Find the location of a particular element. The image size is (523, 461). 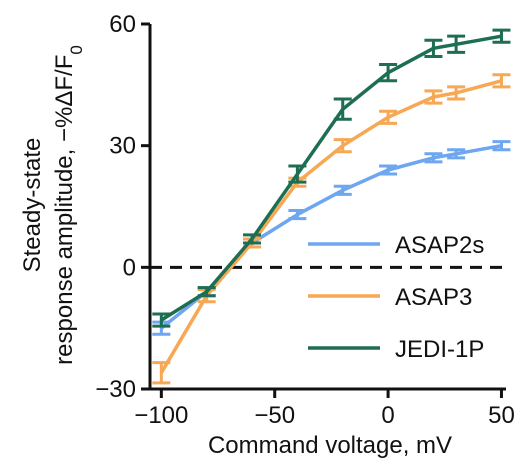

y-tick-label: 0 is located at coordinates (129, 267).